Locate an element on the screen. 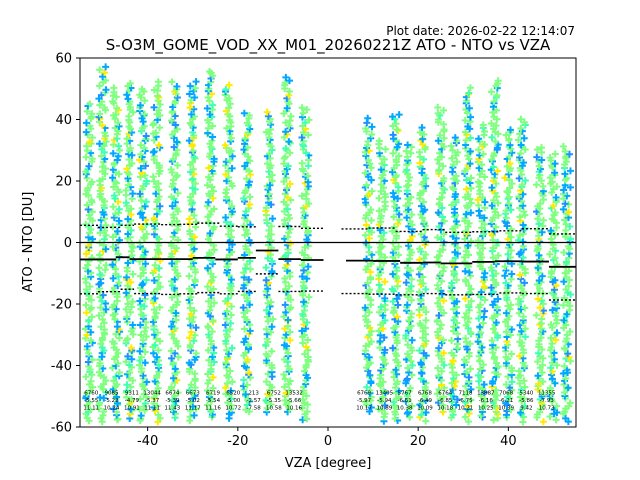  y-axis: -60 -40 -20 0 20 40 60 is located at coordinates (65, 244).